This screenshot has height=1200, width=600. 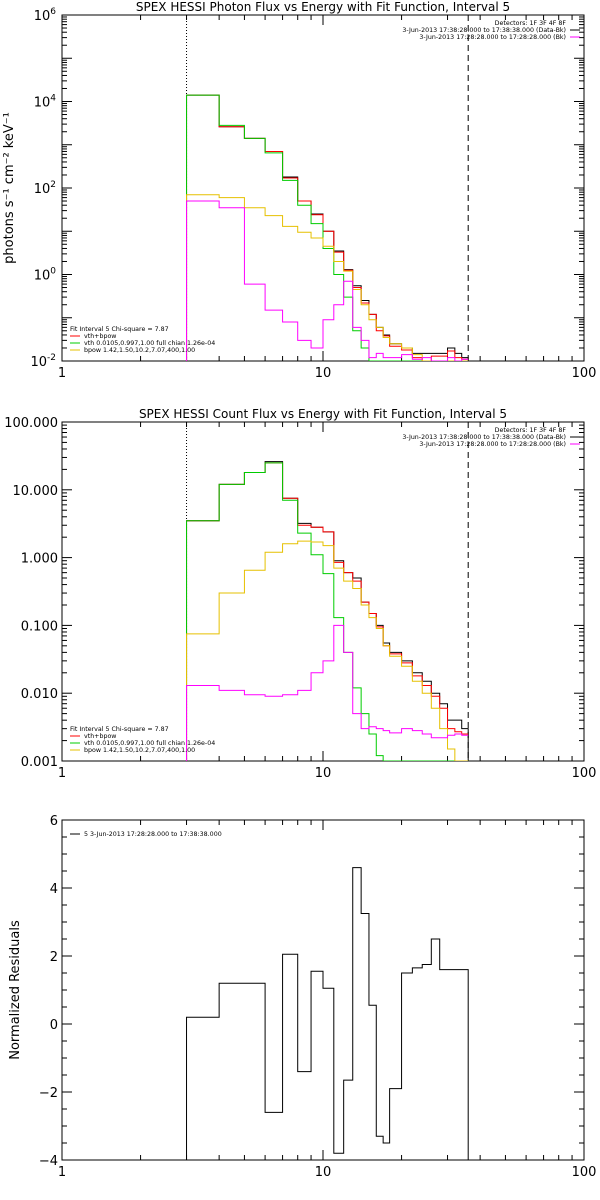 What do you see at coordinates (39, 626) in the screenshot?
I see `y-tick-label: 0.100` at bounding box center [39, 626].